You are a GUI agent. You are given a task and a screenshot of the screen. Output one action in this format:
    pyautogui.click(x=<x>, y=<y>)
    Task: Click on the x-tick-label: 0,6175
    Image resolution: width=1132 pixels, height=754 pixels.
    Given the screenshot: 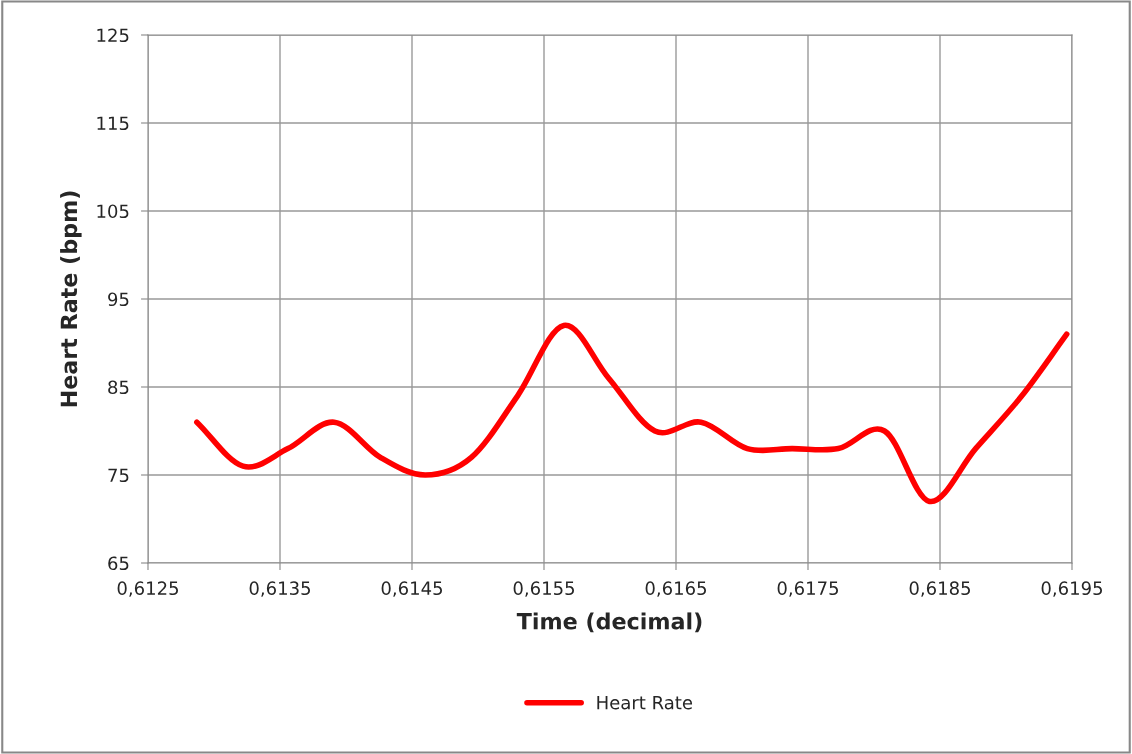 What is the action you would take?
    pyautogui.click(x=808, y=589)
    